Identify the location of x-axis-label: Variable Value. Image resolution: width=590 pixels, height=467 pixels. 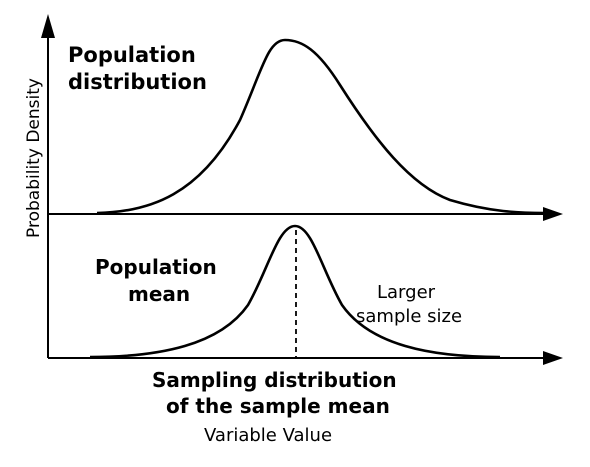
(268, 435).